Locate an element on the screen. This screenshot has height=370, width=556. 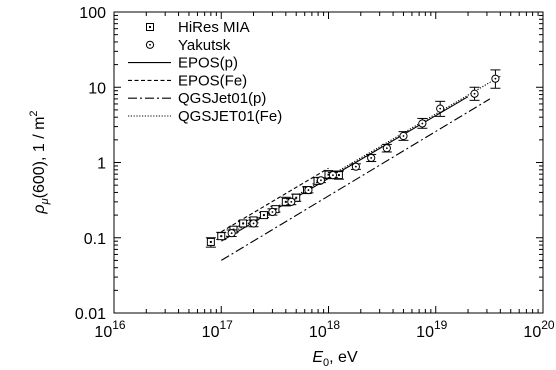
legend-entry: HiRes MIA is located at coordinates (198, 27).